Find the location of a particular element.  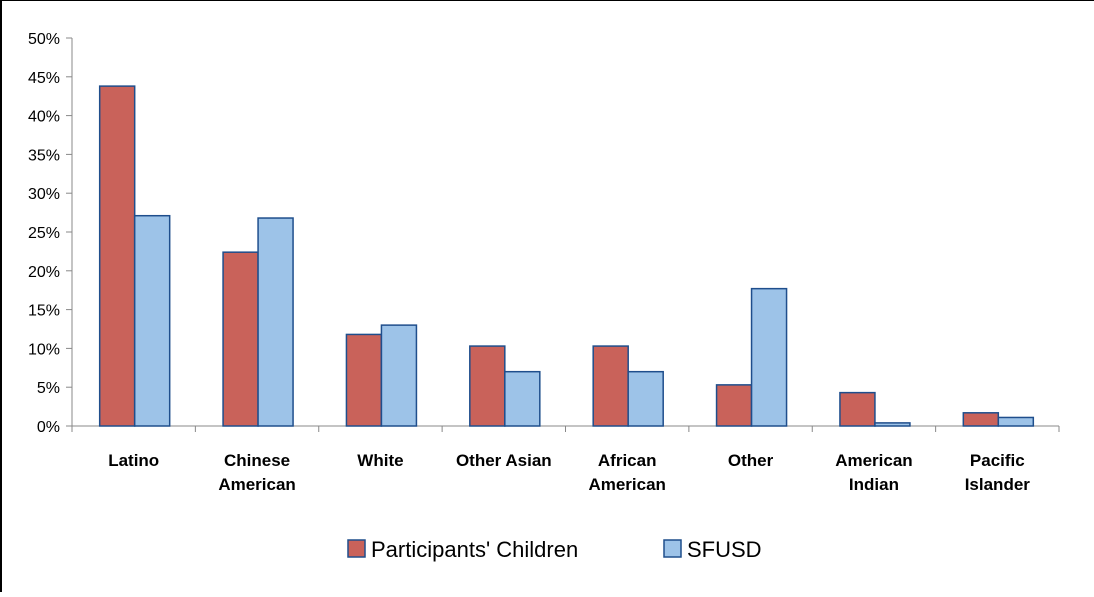

y-tick-label: 20% is located at coordinates (44, 272).